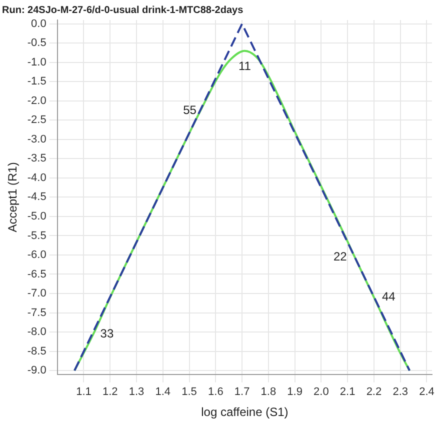  What do you see at coordinates (36, 255) in the screenshot?
I see `y-tick-label: -6.0` at bounding box center [36, 255].